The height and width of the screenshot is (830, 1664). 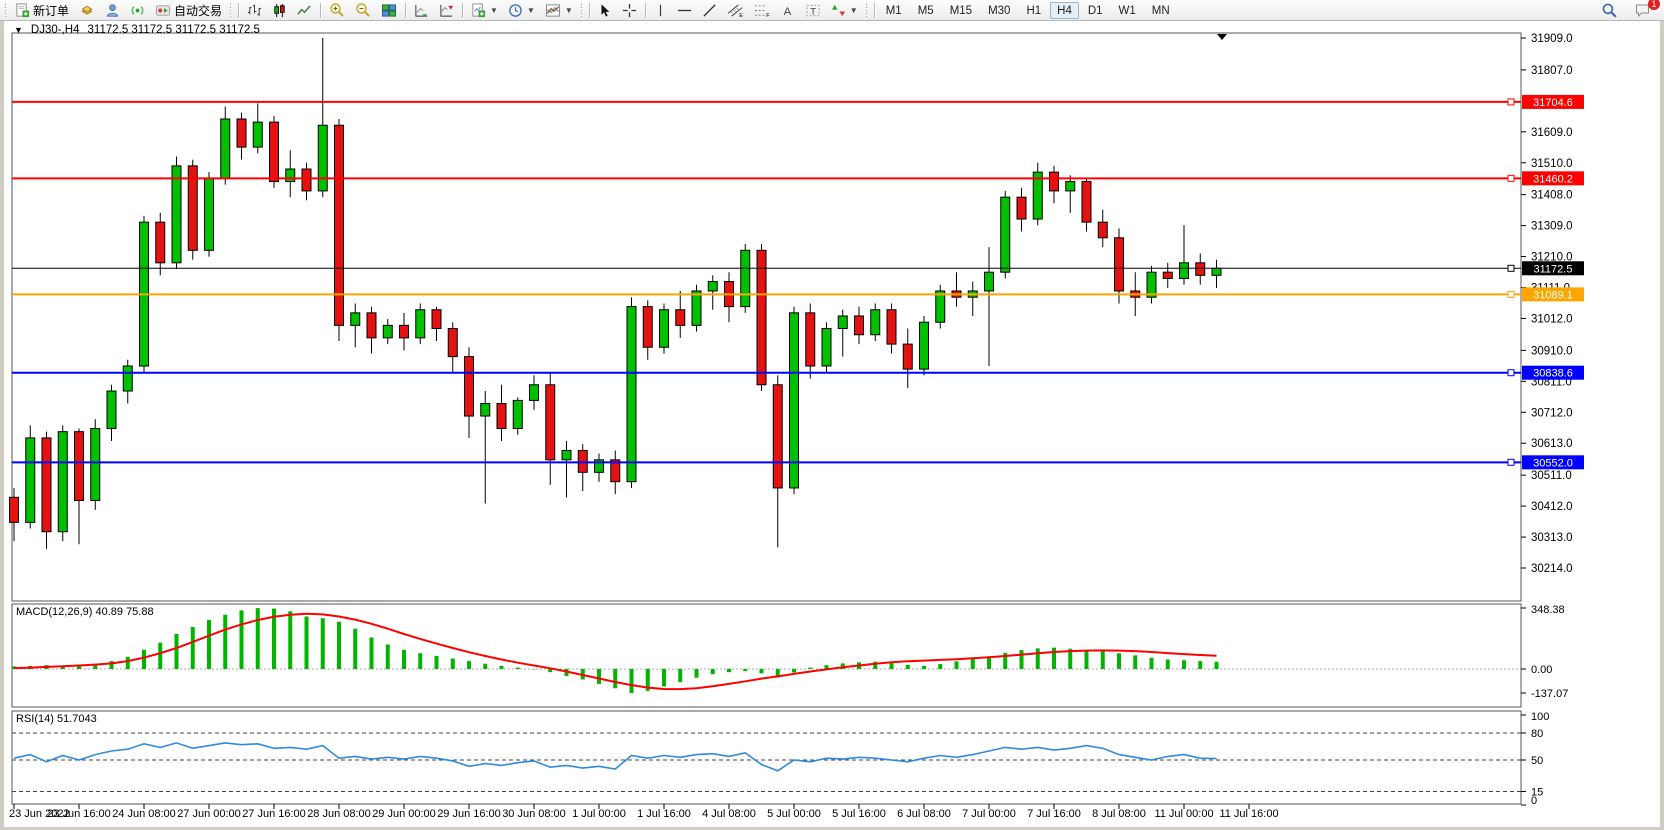 I want to click on tile-windows-button, so click(x=389, y=10).